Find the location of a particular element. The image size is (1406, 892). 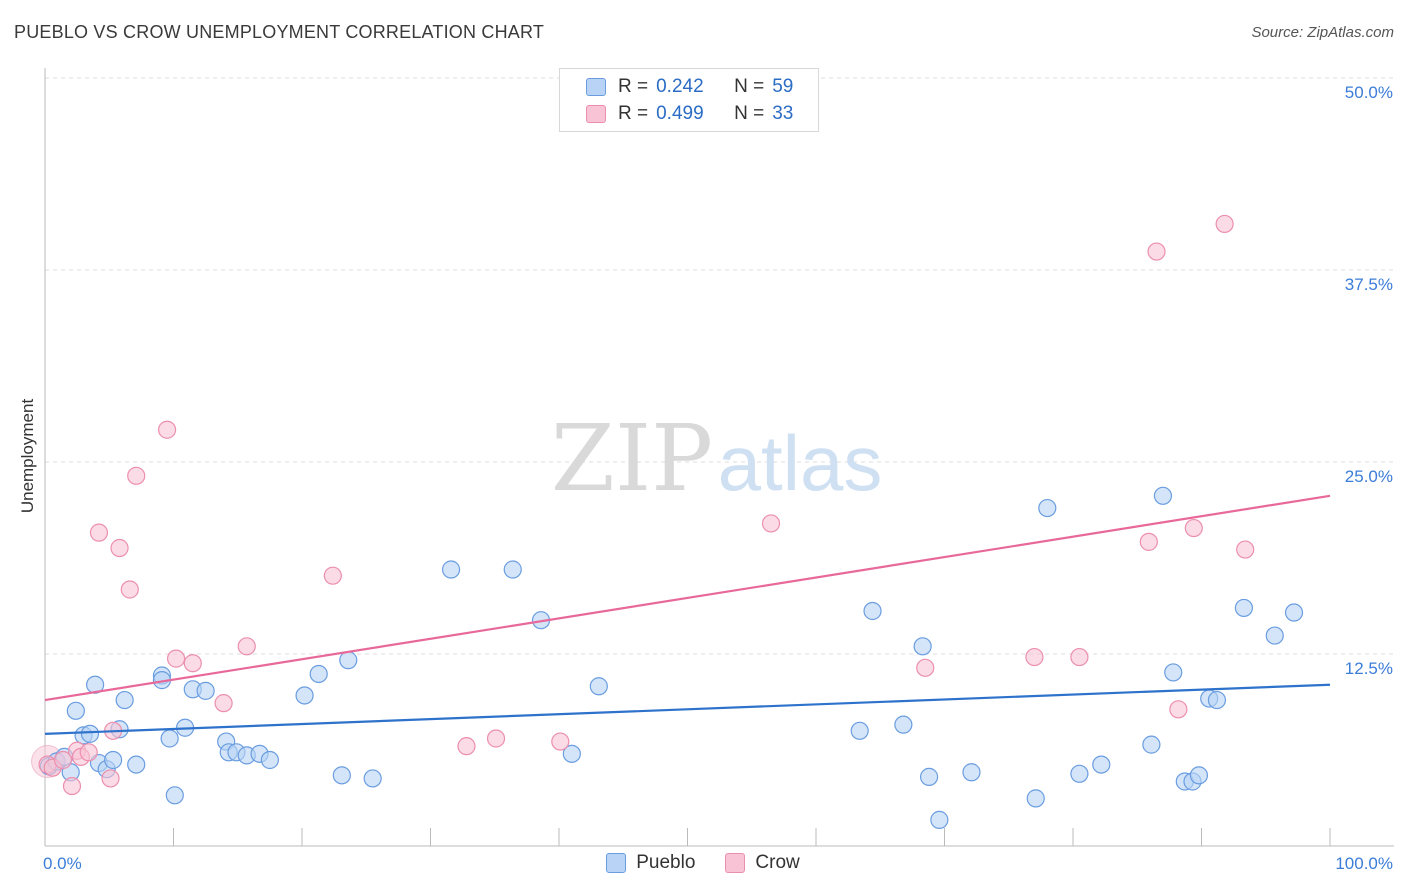

crow-legend-label: Crow is located at coordinates (777, 862).